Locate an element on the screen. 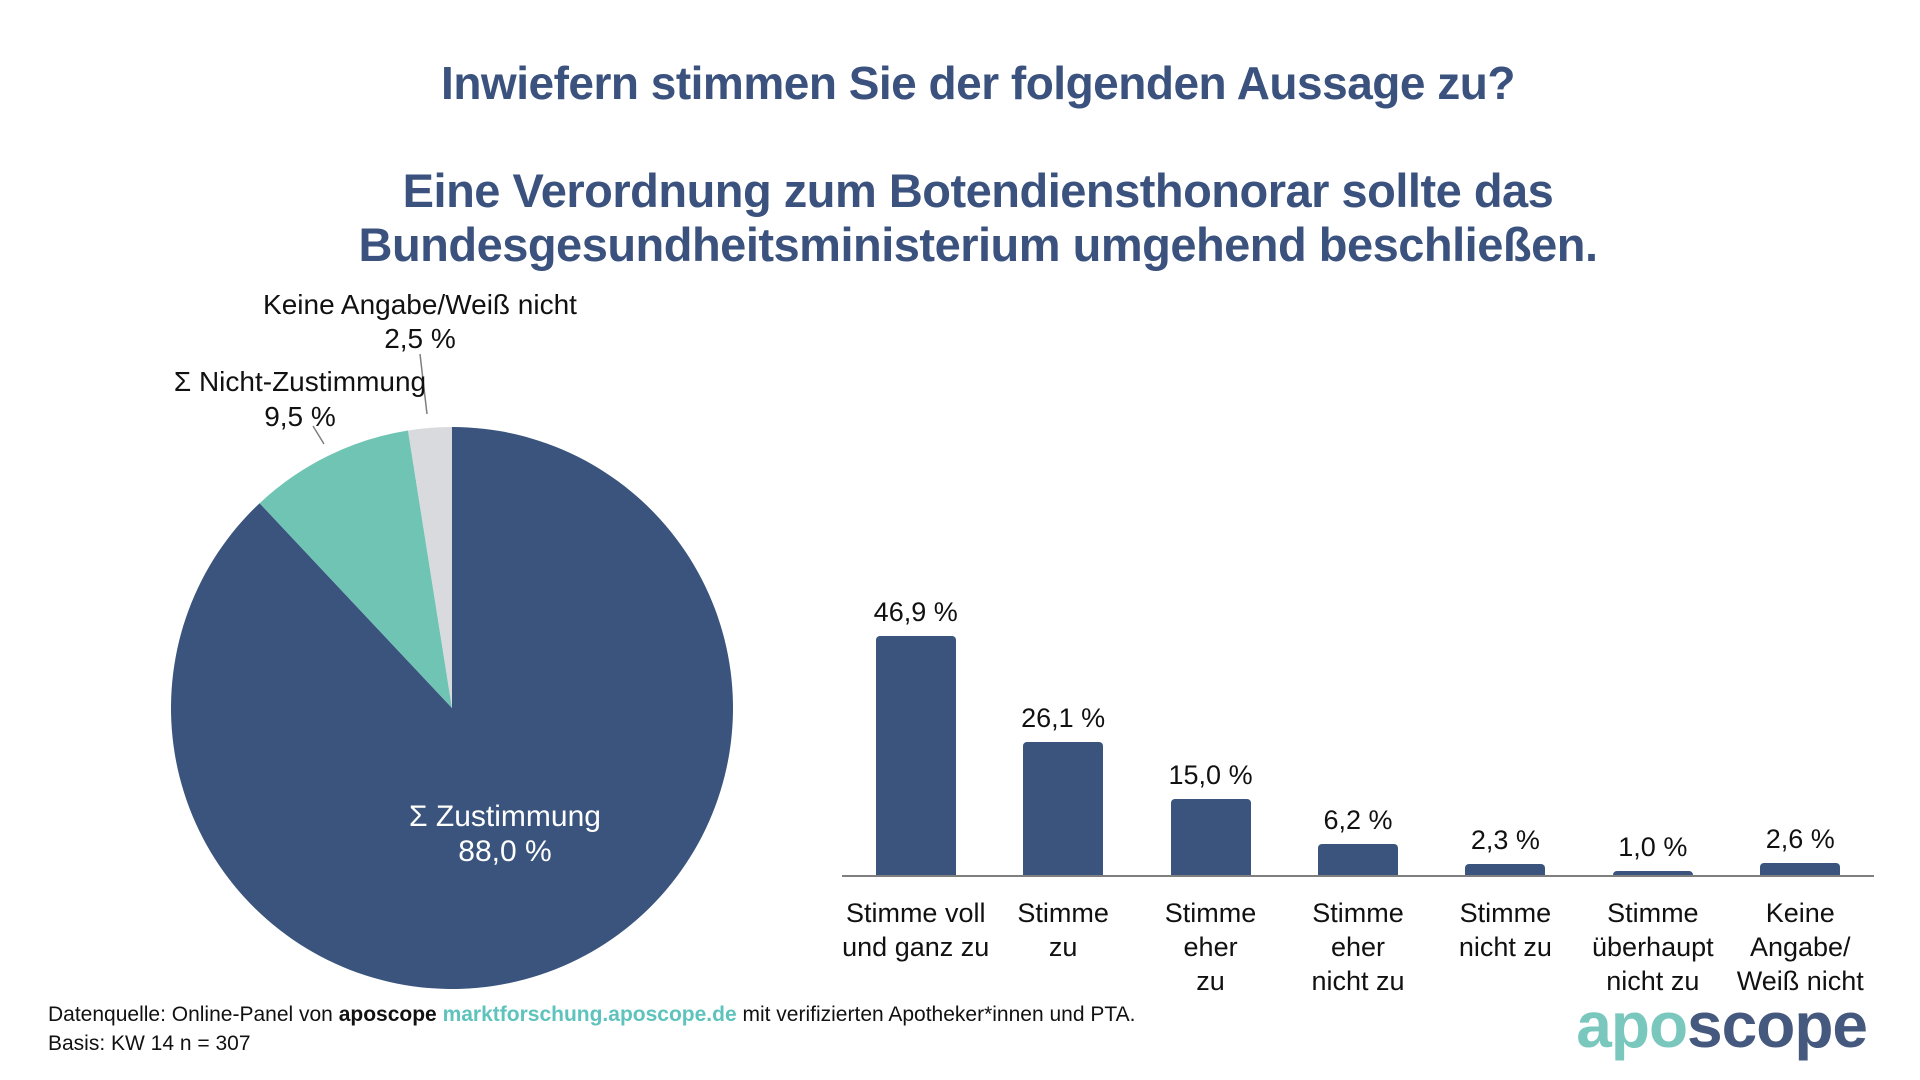 The width and height of the screenshot is (1920, 1080). bar-category-label: Stimme voll und ganz zu is located at coordinates (916, 930).